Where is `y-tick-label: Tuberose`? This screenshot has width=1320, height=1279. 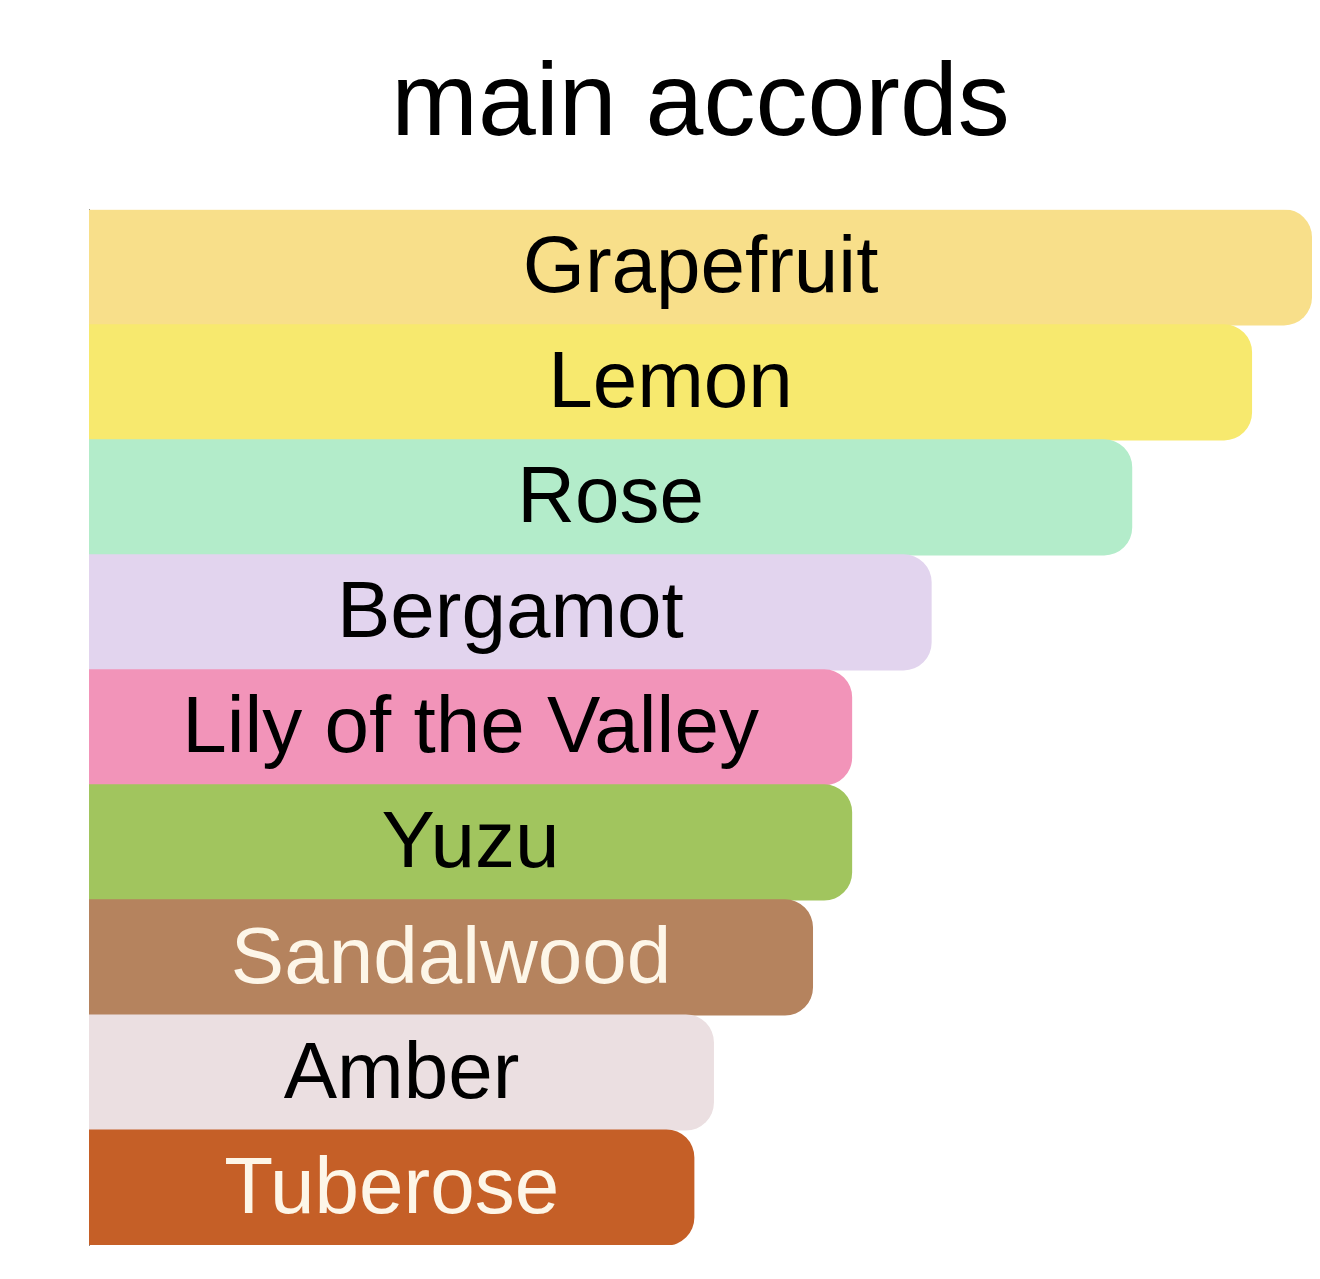 y-tick-label: Tuberose is located at coordinates (392, 1185).